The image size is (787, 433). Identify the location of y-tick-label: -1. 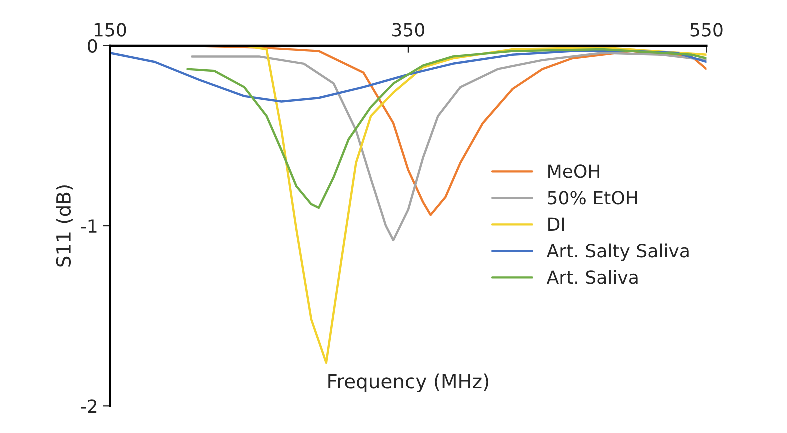
(89, 226).